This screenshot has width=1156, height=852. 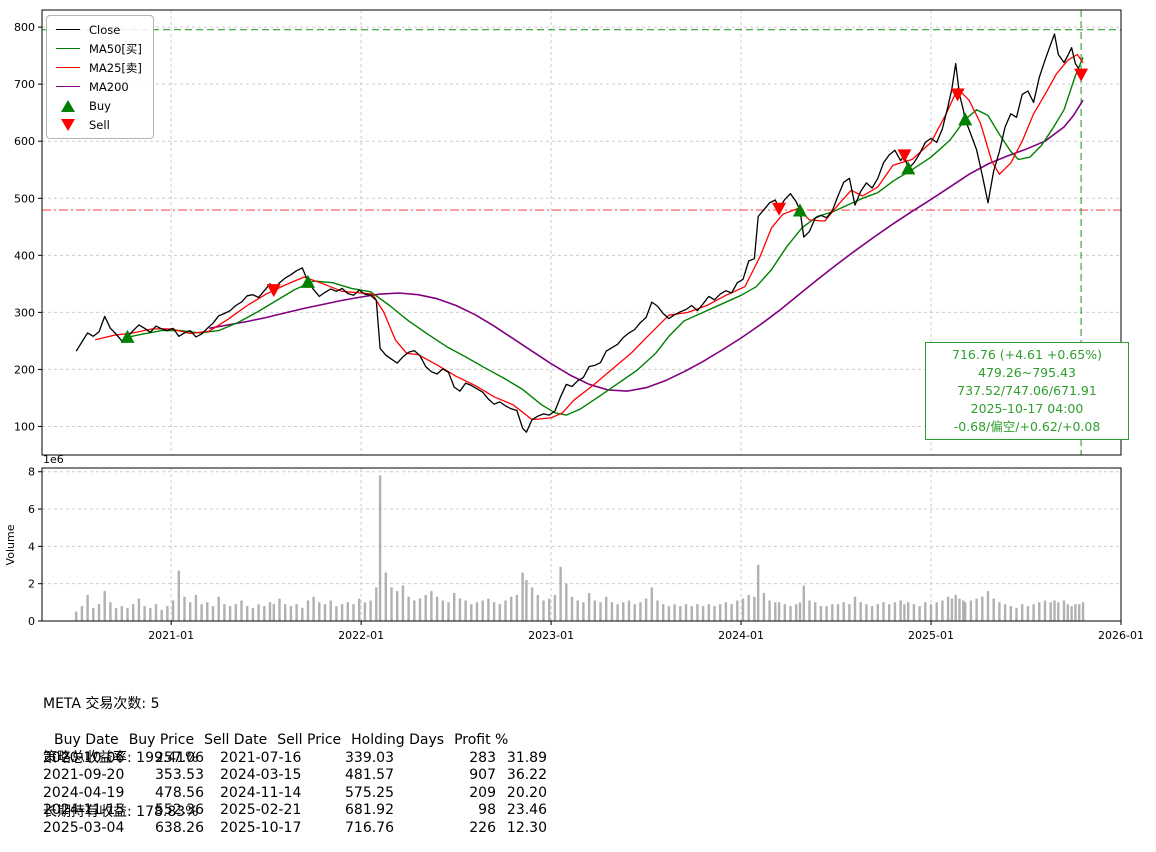 I want to click on legend-item-close: Close, so click(x=99, y=29).